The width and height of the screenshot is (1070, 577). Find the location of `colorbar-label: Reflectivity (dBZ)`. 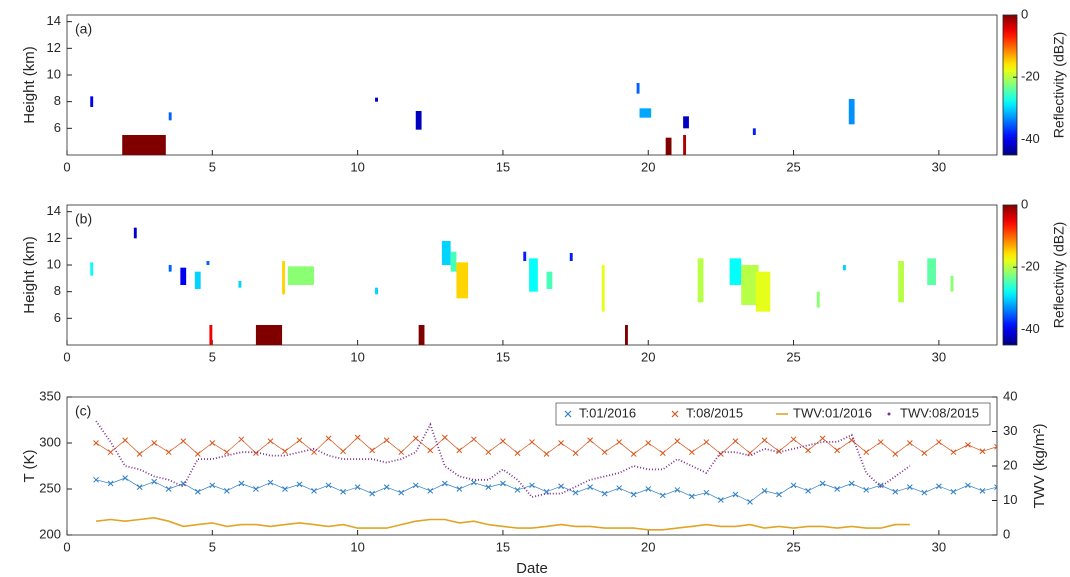

colorbar-label: Reflectivity (dBZ) is located at coordinates (1059, 275).